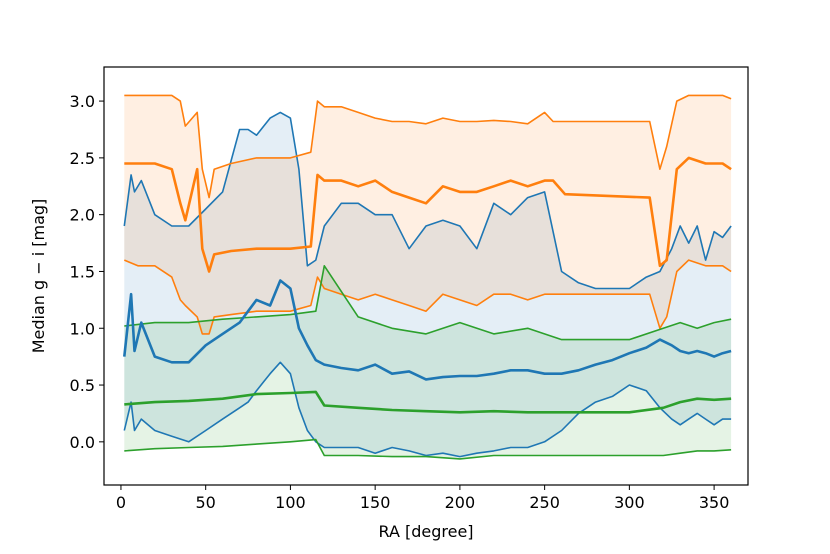 This screenshot has height=554, width=830. Describe the element at coordinates (427, 297) in the screenshot. I see `orange-lower-line` at that location.